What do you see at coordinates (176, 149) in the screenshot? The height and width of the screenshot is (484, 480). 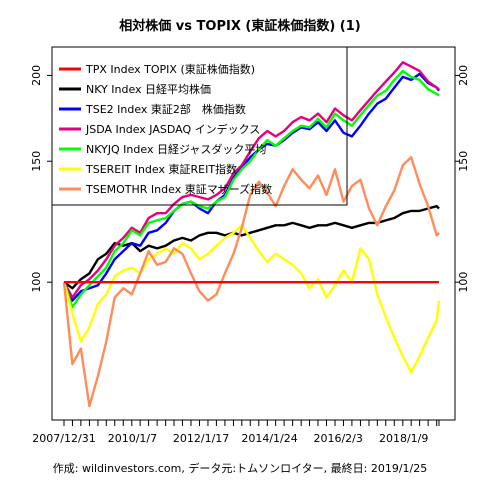 I see `legend-label-5: NKYJQ Index 日経ジャスダック平均` at bounding box center [176, 149].